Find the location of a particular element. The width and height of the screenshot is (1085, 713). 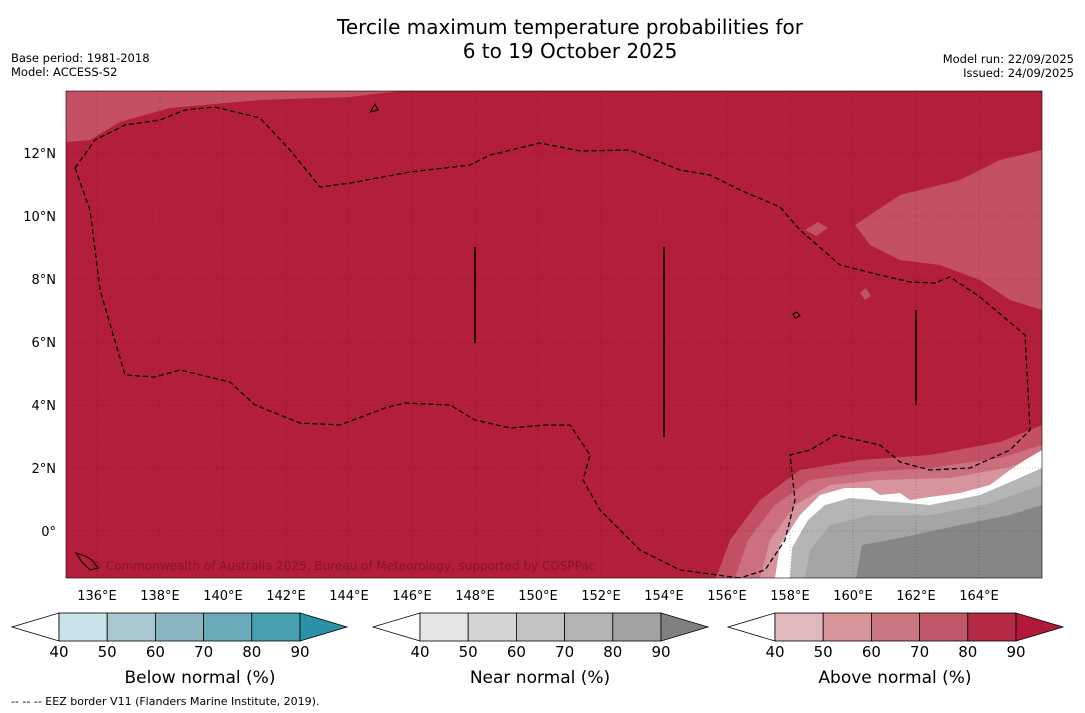

lon-tick-label: 140°E is located at coordinates (223, 596).